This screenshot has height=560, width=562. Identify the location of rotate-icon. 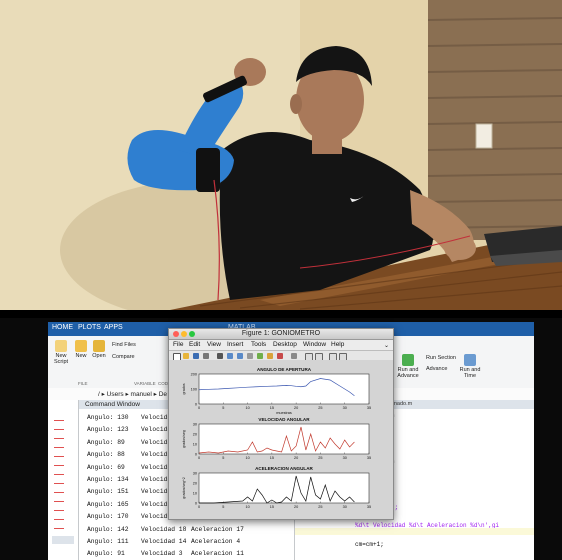
(260, 356).